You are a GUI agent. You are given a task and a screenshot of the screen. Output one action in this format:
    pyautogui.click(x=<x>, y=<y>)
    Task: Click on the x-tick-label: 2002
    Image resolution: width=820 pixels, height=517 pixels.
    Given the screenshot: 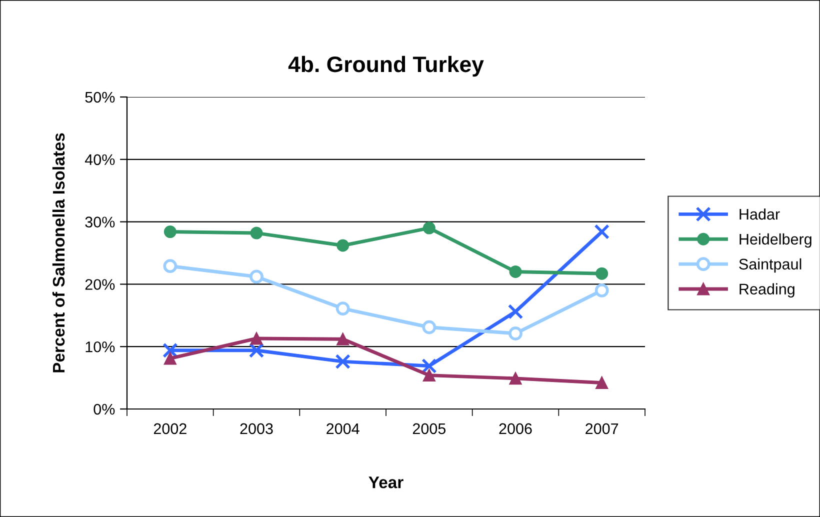 What is the action you would take?
    pyautogui.click(x=170, y=428)
    